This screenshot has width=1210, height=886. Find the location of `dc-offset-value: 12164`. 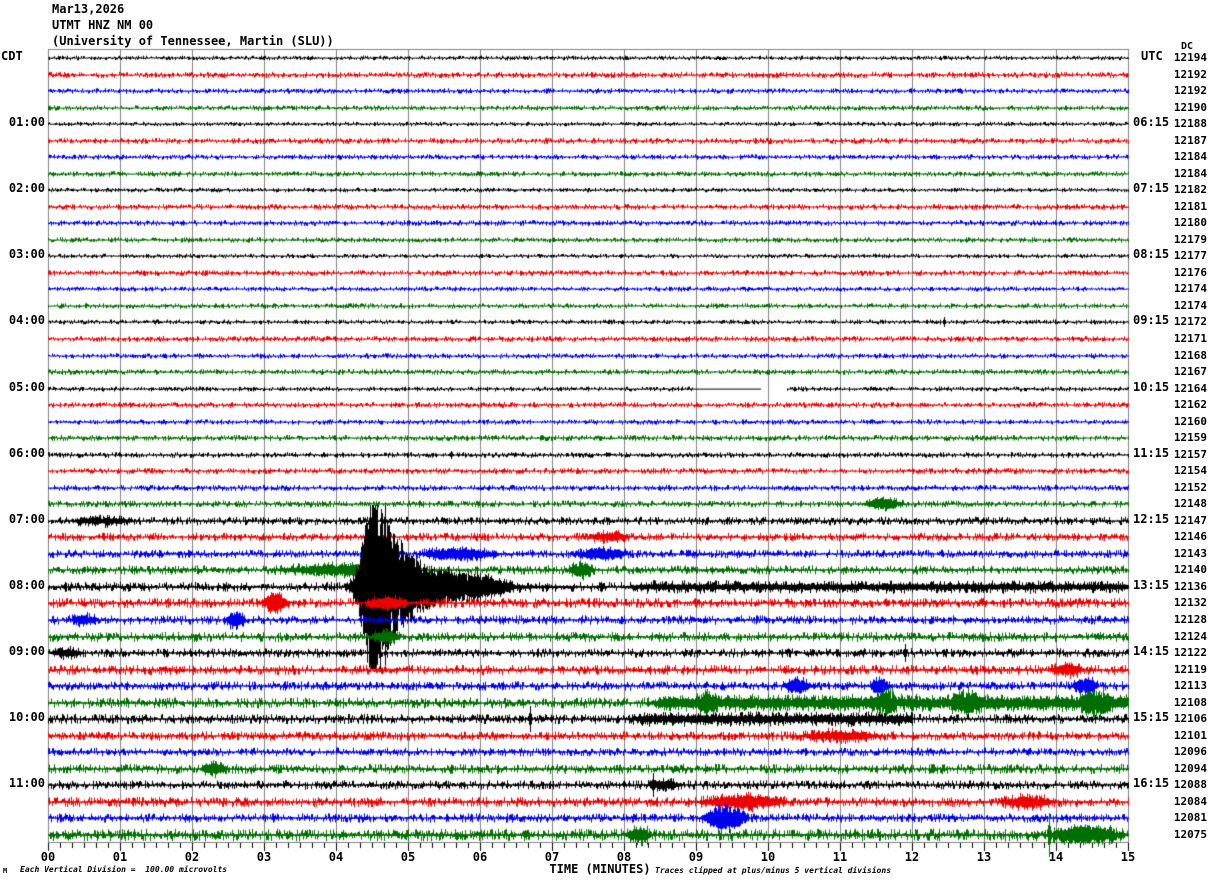

dc-offset-value: 12164 is located at coordinates (1190, 388).